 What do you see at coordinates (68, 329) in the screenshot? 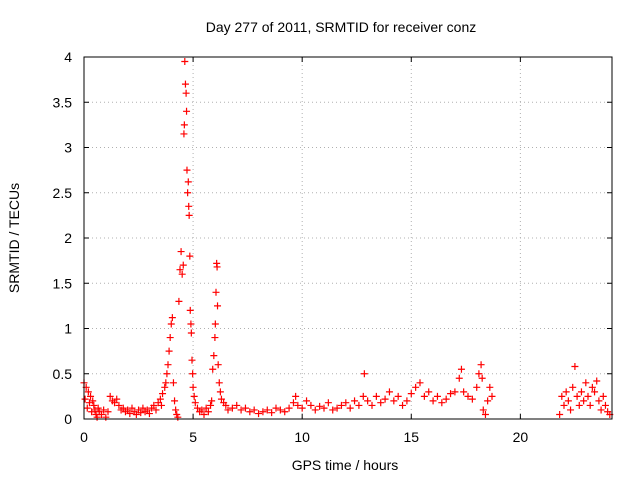
I see `y-tick-label: 1` at bounding box center [68, 329].